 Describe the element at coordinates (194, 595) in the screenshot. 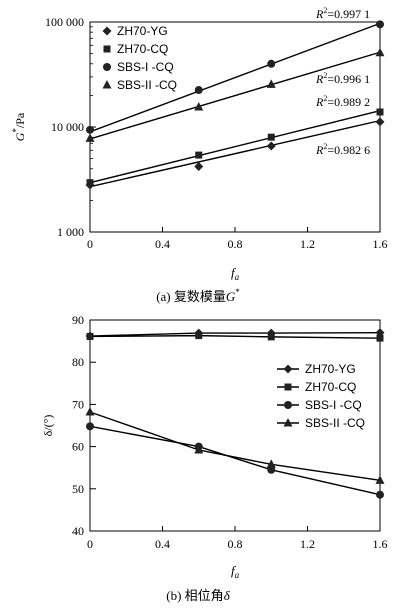

I see `caption-text: (b) 相位角` at that location.